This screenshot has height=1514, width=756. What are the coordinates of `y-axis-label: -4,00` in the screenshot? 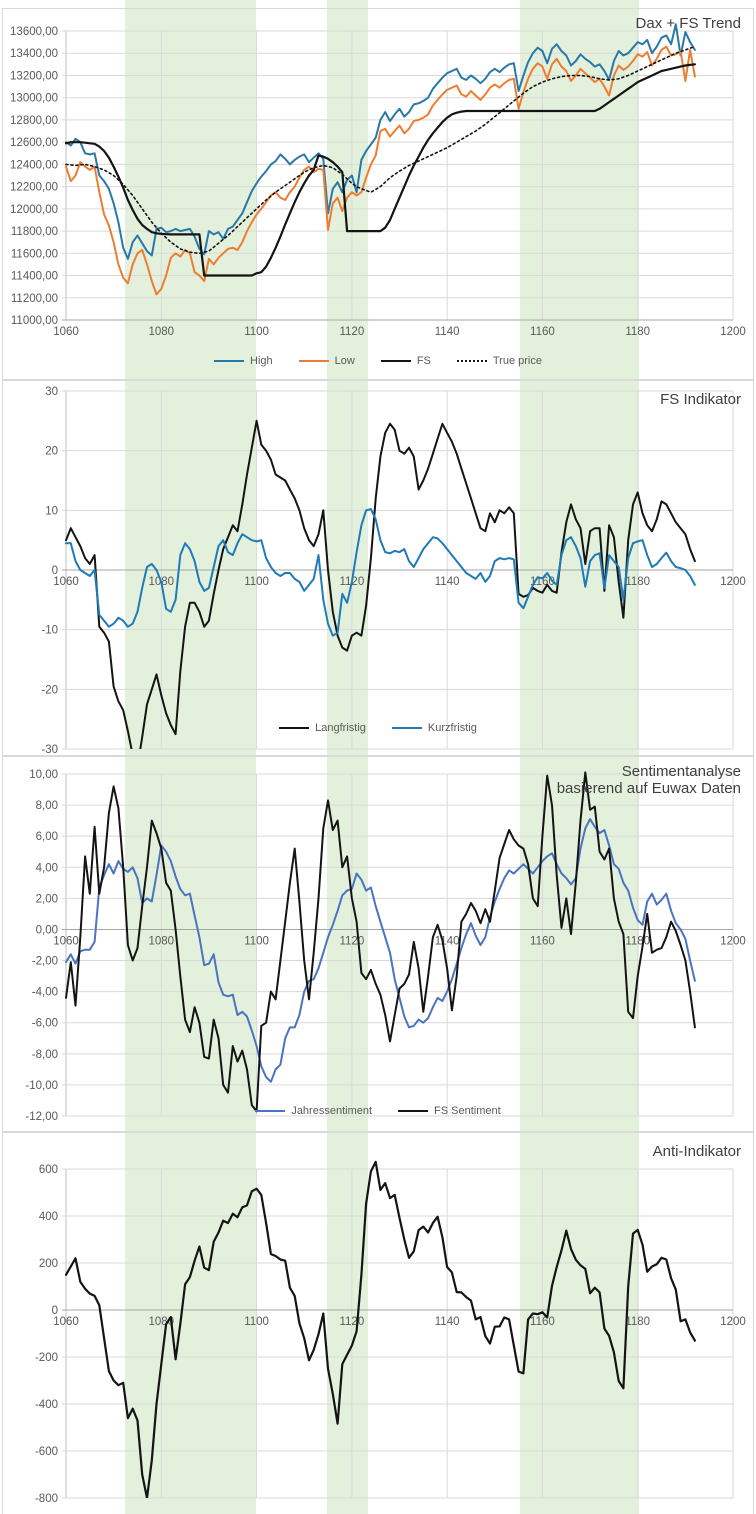 It's located at (45, 993).